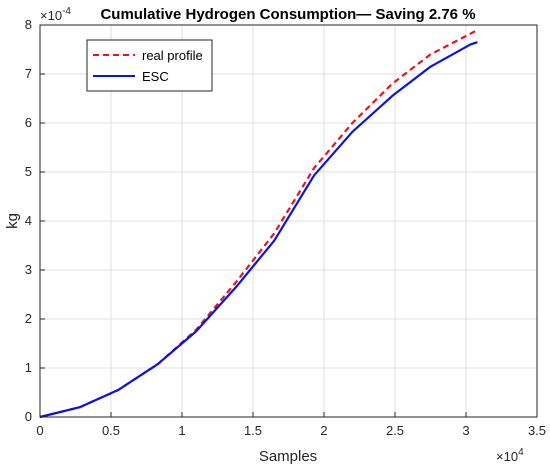  I want to click on y-tick-label: 6, so click(28, 122).